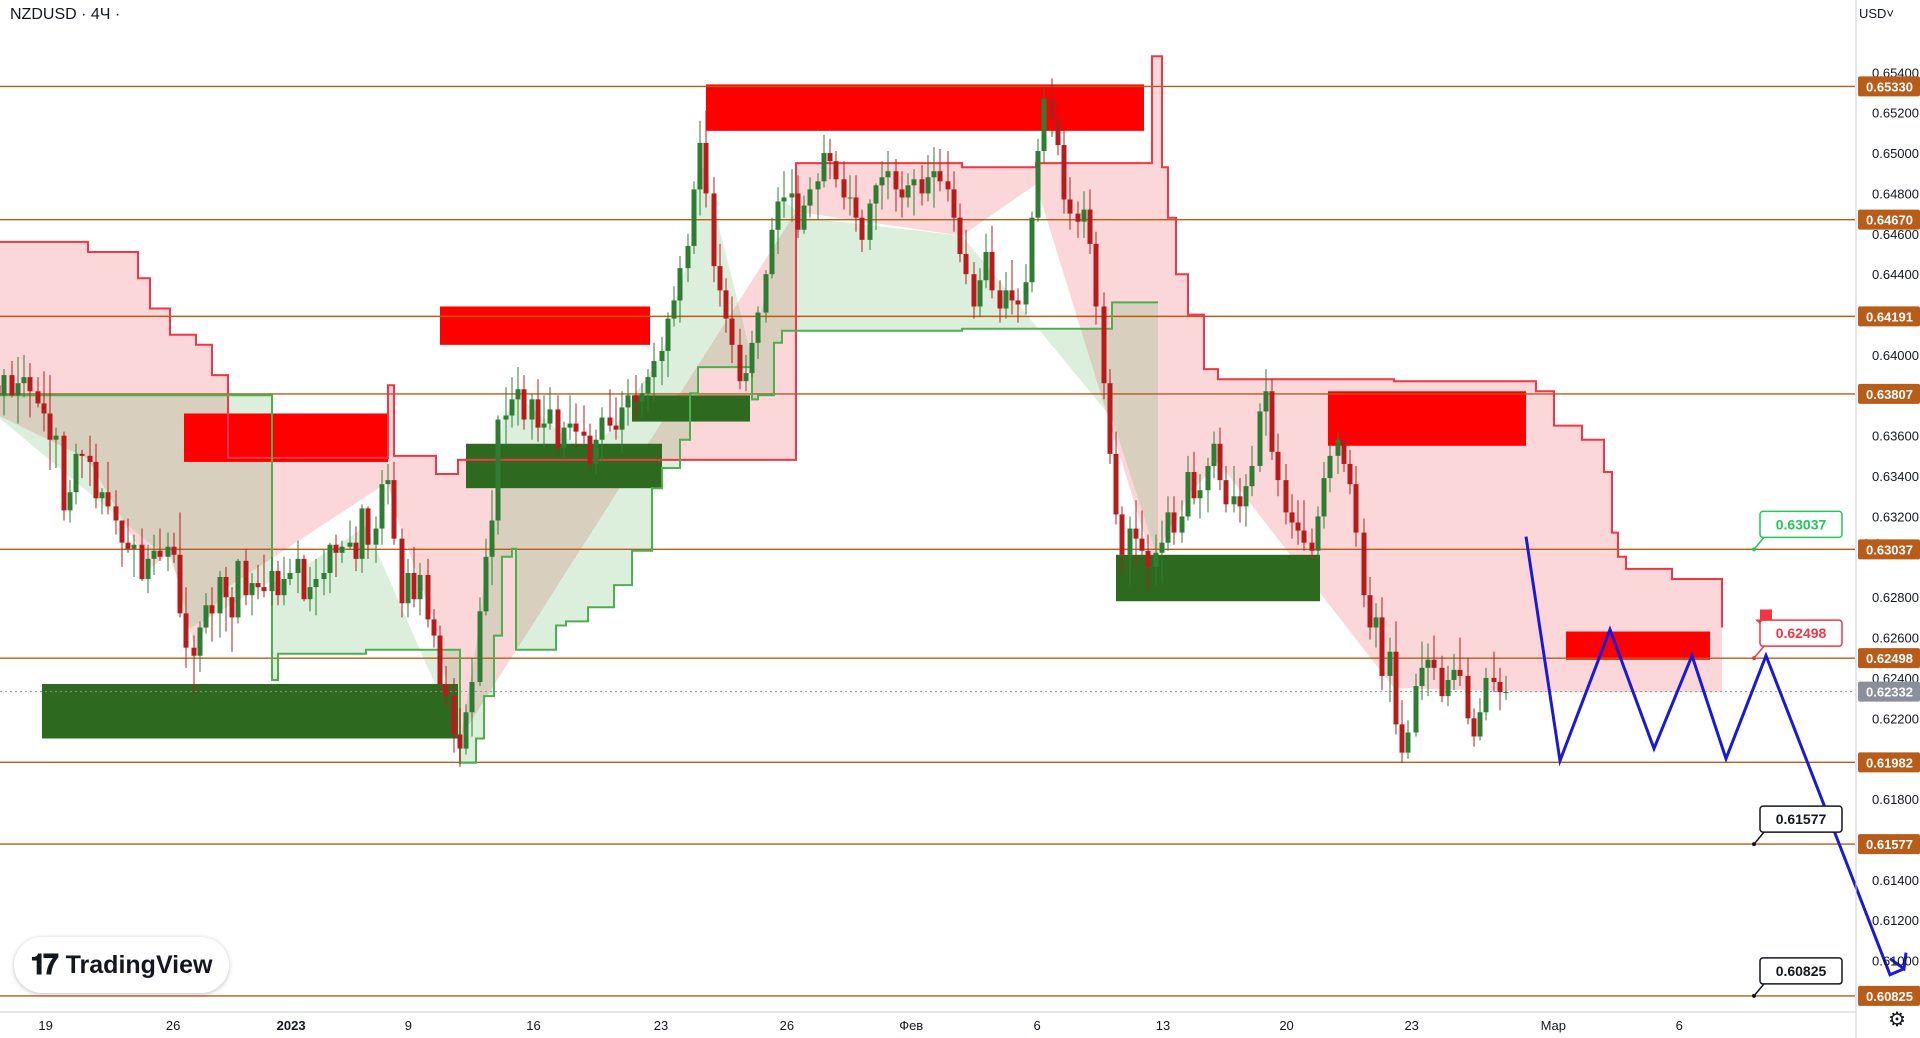  I want to click on price-tick-label: 0.61000, so click(1895, 961).